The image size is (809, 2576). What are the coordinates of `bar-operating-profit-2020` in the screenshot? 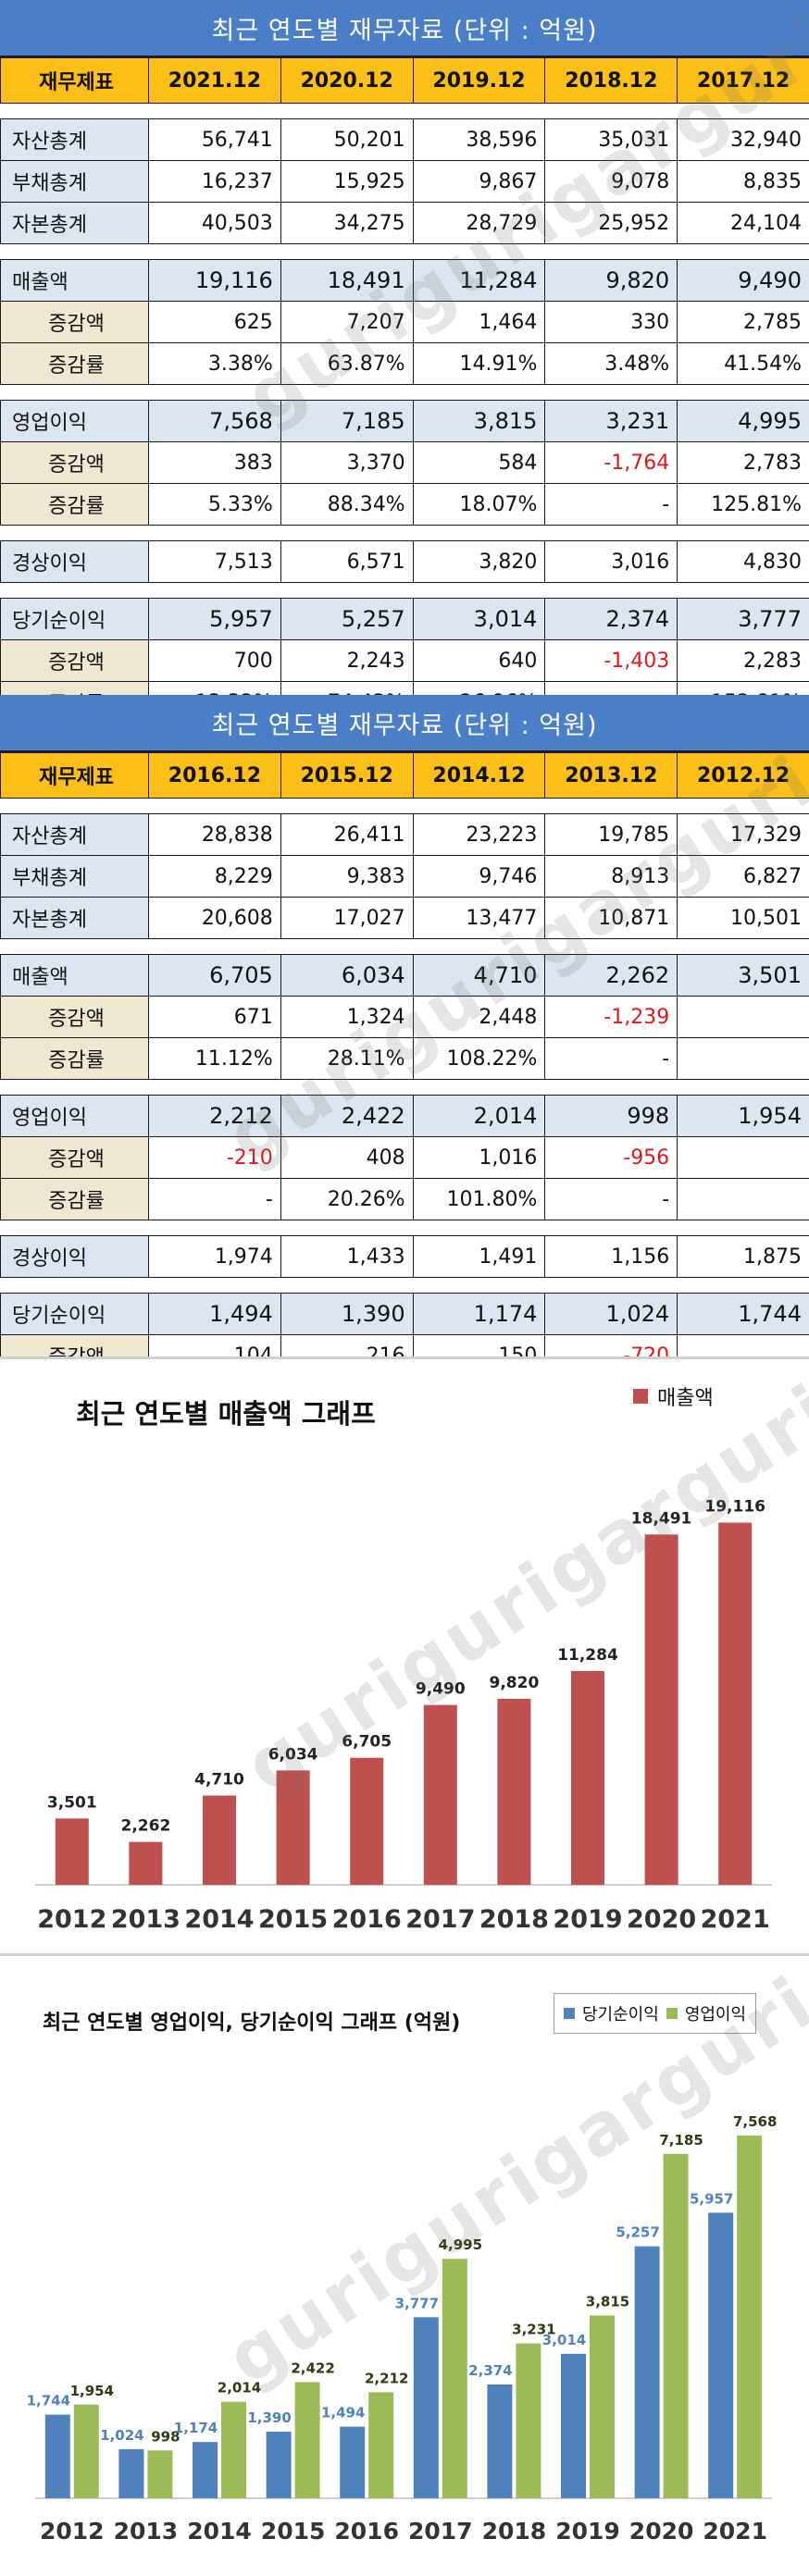 It's located at (676, 2326).